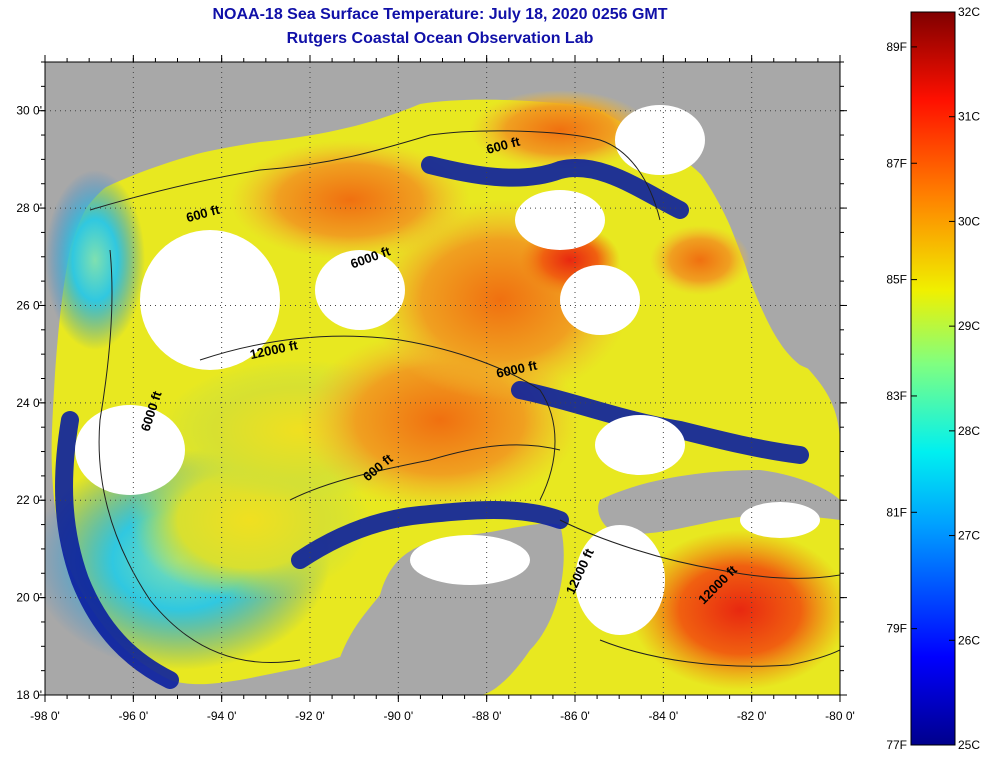  Describe the element at coordinates (29, 500) in the screenshot. I see `lat-tick-label: 22 0'` at that location.